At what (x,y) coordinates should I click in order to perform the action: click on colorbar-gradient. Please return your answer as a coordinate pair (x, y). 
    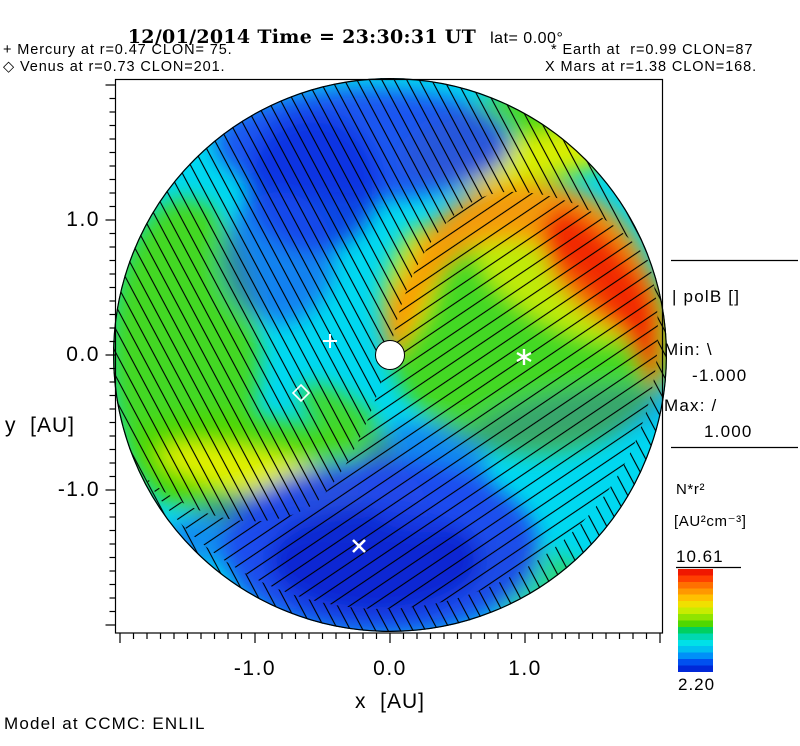
    Looking at the image, I should click on (695, 620).